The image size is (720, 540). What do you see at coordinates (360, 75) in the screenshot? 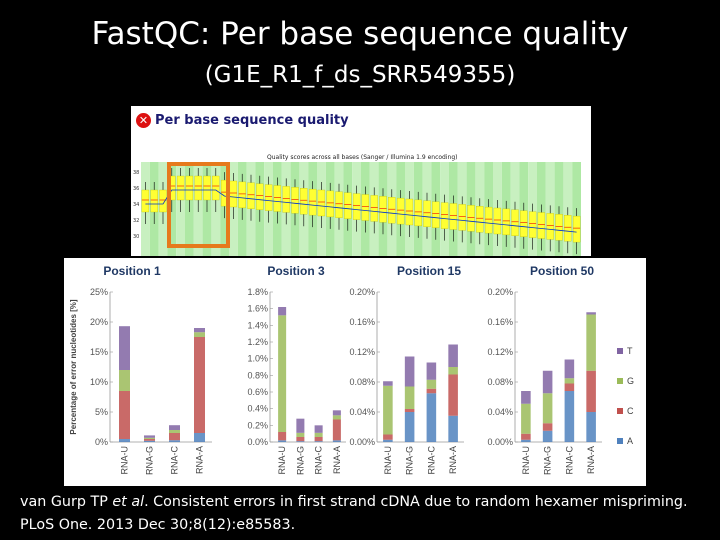
I see `slide-subtitle: (G1E_R1_f_ds_SRR549355)` at bounding box center [360, 75].